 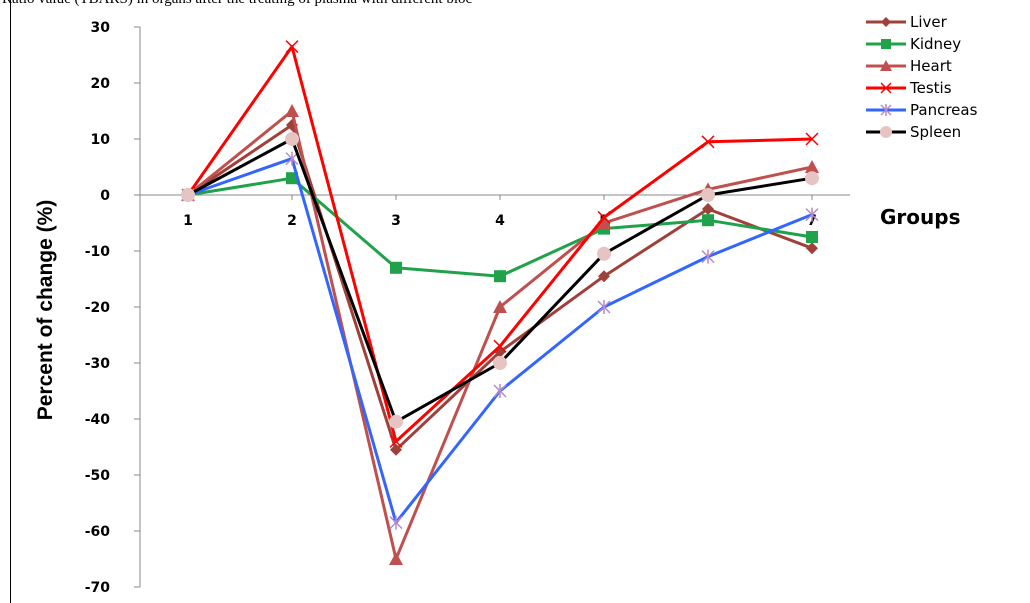 I want to click on legend-label-pancreas: Pancreas, so click(x=944, y=110).